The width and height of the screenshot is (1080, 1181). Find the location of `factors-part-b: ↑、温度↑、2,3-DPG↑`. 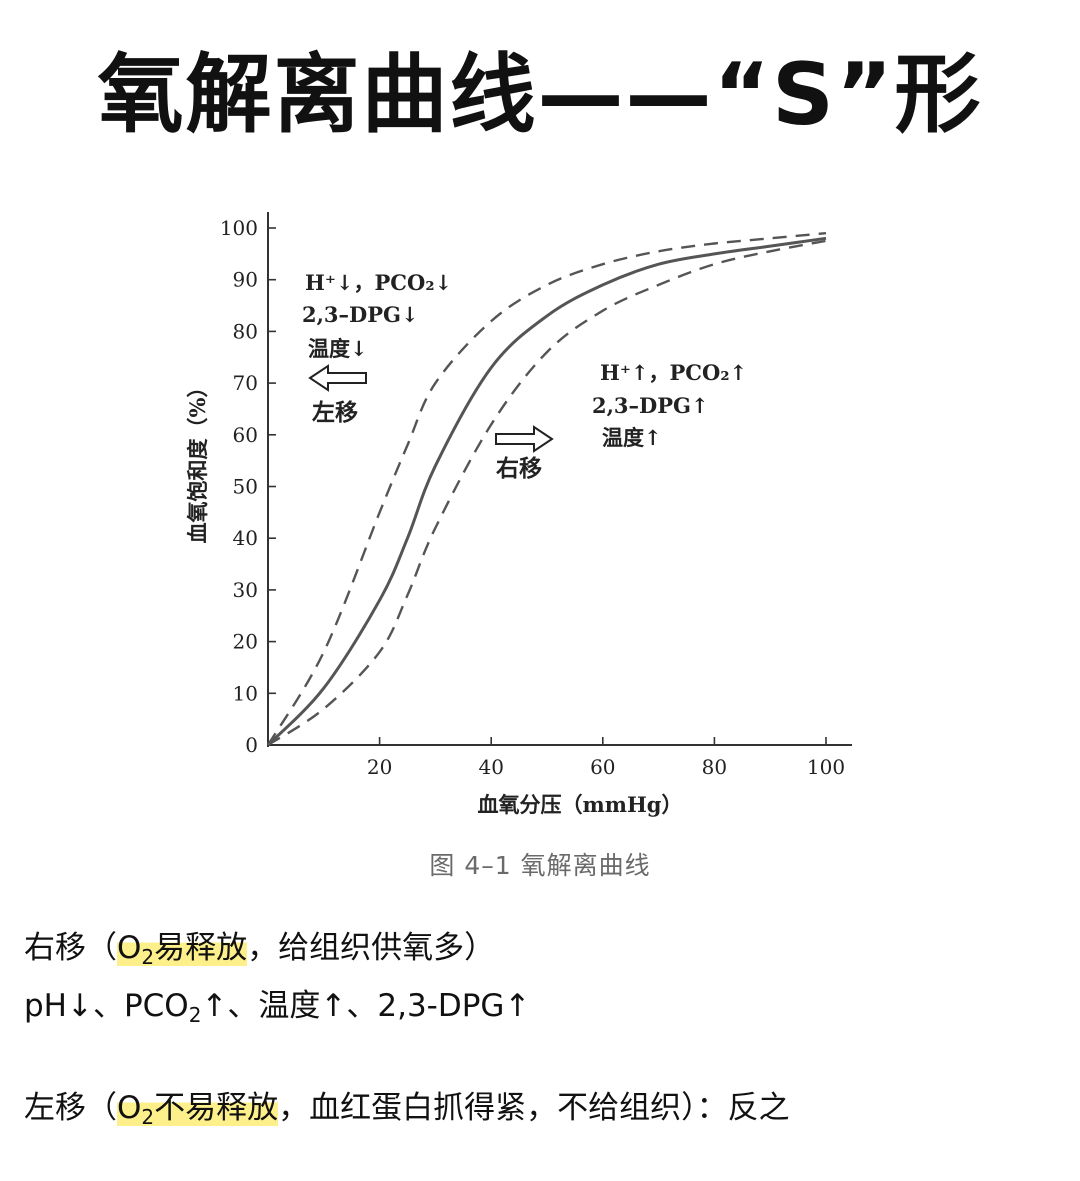

factors-part-b: ↑、温度↑、2,3-DPG↑ is located at coordinates (366, 1006).